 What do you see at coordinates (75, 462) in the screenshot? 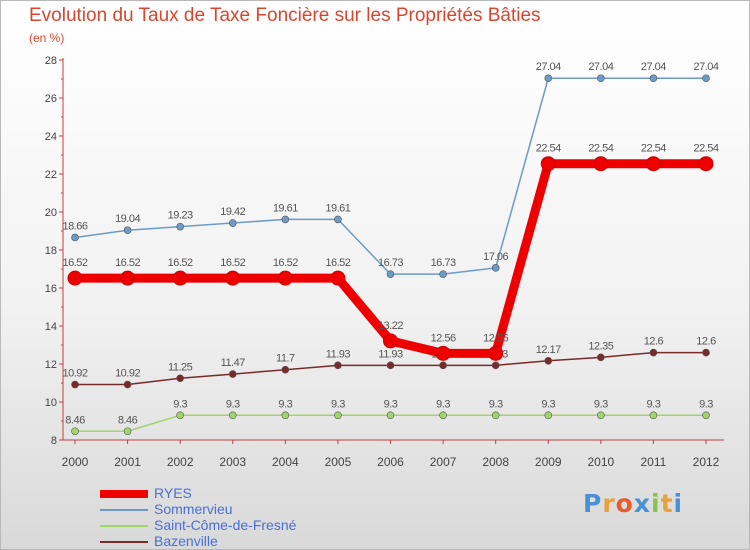
I see `x-tick-label: 2000` at bounding box center [75, 462].